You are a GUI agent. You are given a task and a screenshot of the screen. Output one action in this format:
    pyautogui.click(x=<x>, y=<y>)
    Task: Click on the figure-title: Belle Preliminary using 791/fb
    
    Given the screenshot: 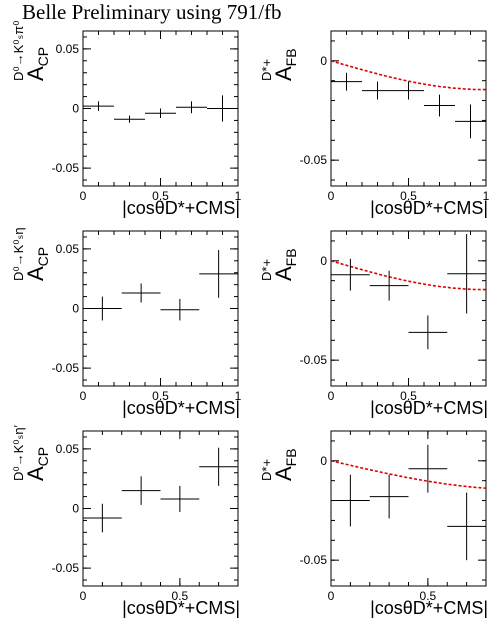 What is the action you would take?
    pyautogui.click(x=152, y=12)
    